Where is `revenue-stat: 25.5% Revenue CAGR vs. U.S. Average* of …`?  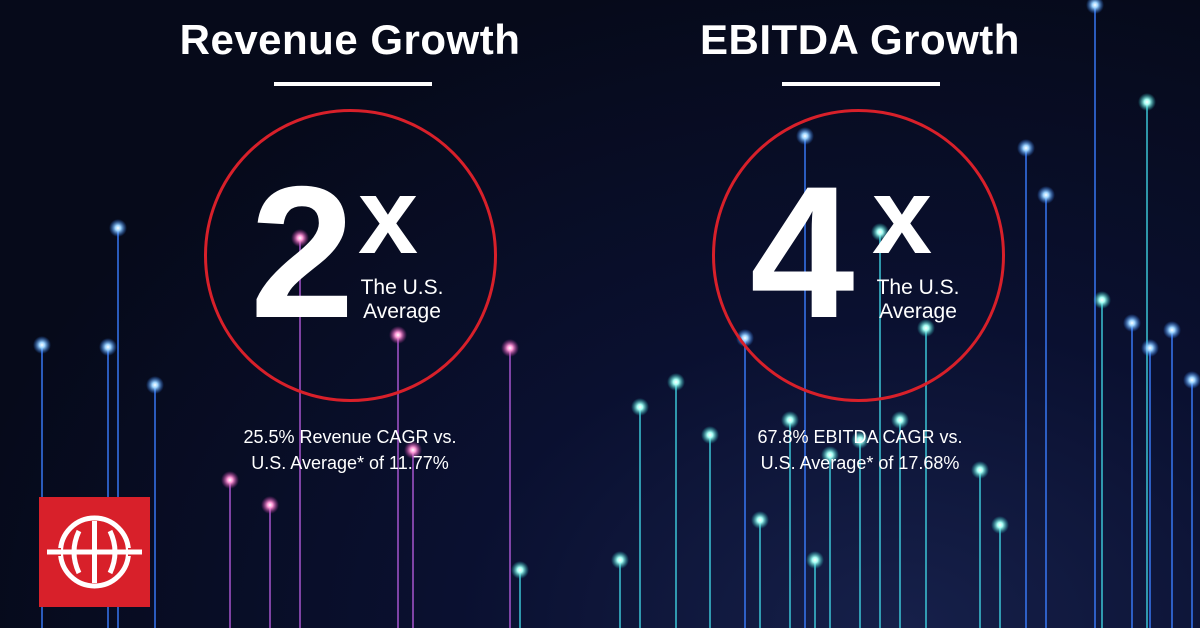
revenue-stat: 25.5% Revenue CAGR vs. U.S. Average* of … is located at coordinates (350, 450).